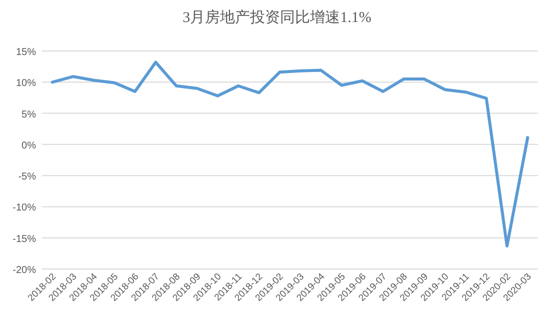  What do you see at coordinates (27, 177) in the screenshot?
I see `y-tick-label: -5%` at bounding box center [27, 177].